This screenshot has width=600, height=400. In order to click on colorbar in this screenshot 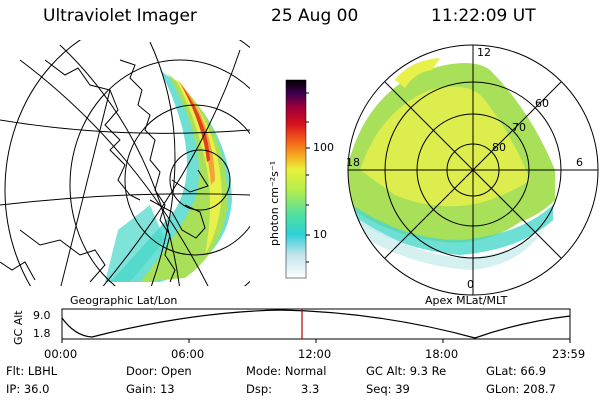, I will do `click(297, 179)`.